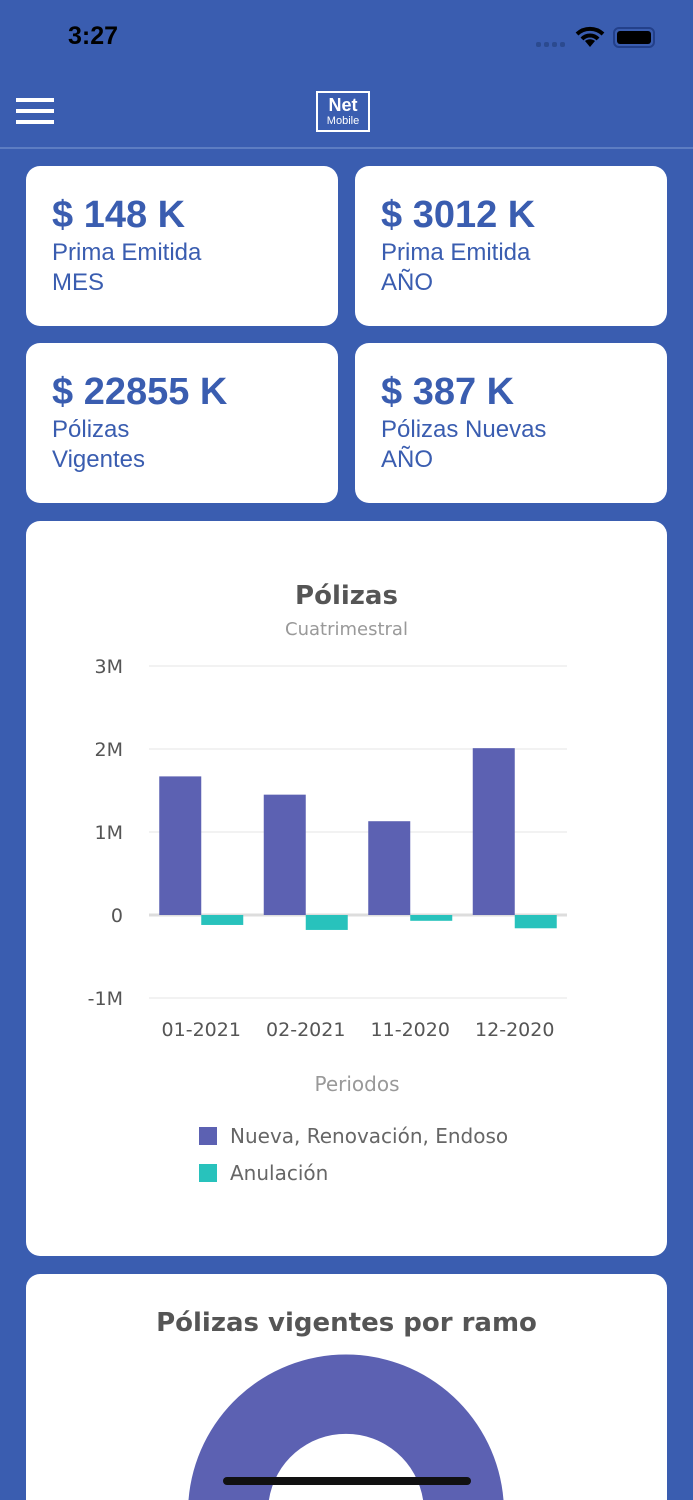 This screenshot has width=693, height=1500. Describe the element at coordinates (91, 429) in the screenshot. I see `kpi-label: Pólizas` at that location.